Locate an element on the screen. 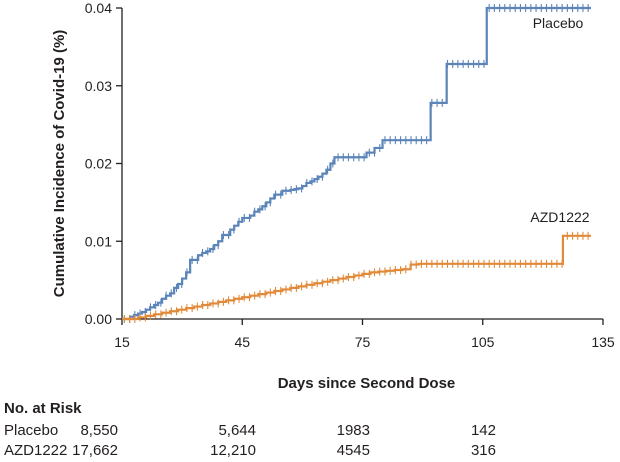  x-axis-title: Days since Second Dose is located at coordinates (367, 383).